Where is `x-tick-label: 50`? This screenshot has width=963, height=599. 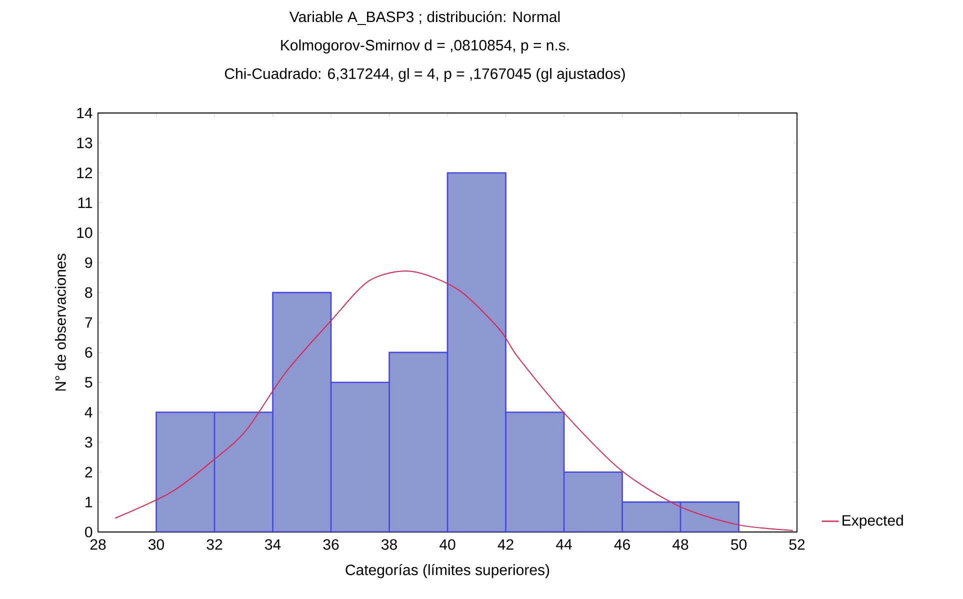
x-tick-label: 50 is located at coordinates (739, 544).